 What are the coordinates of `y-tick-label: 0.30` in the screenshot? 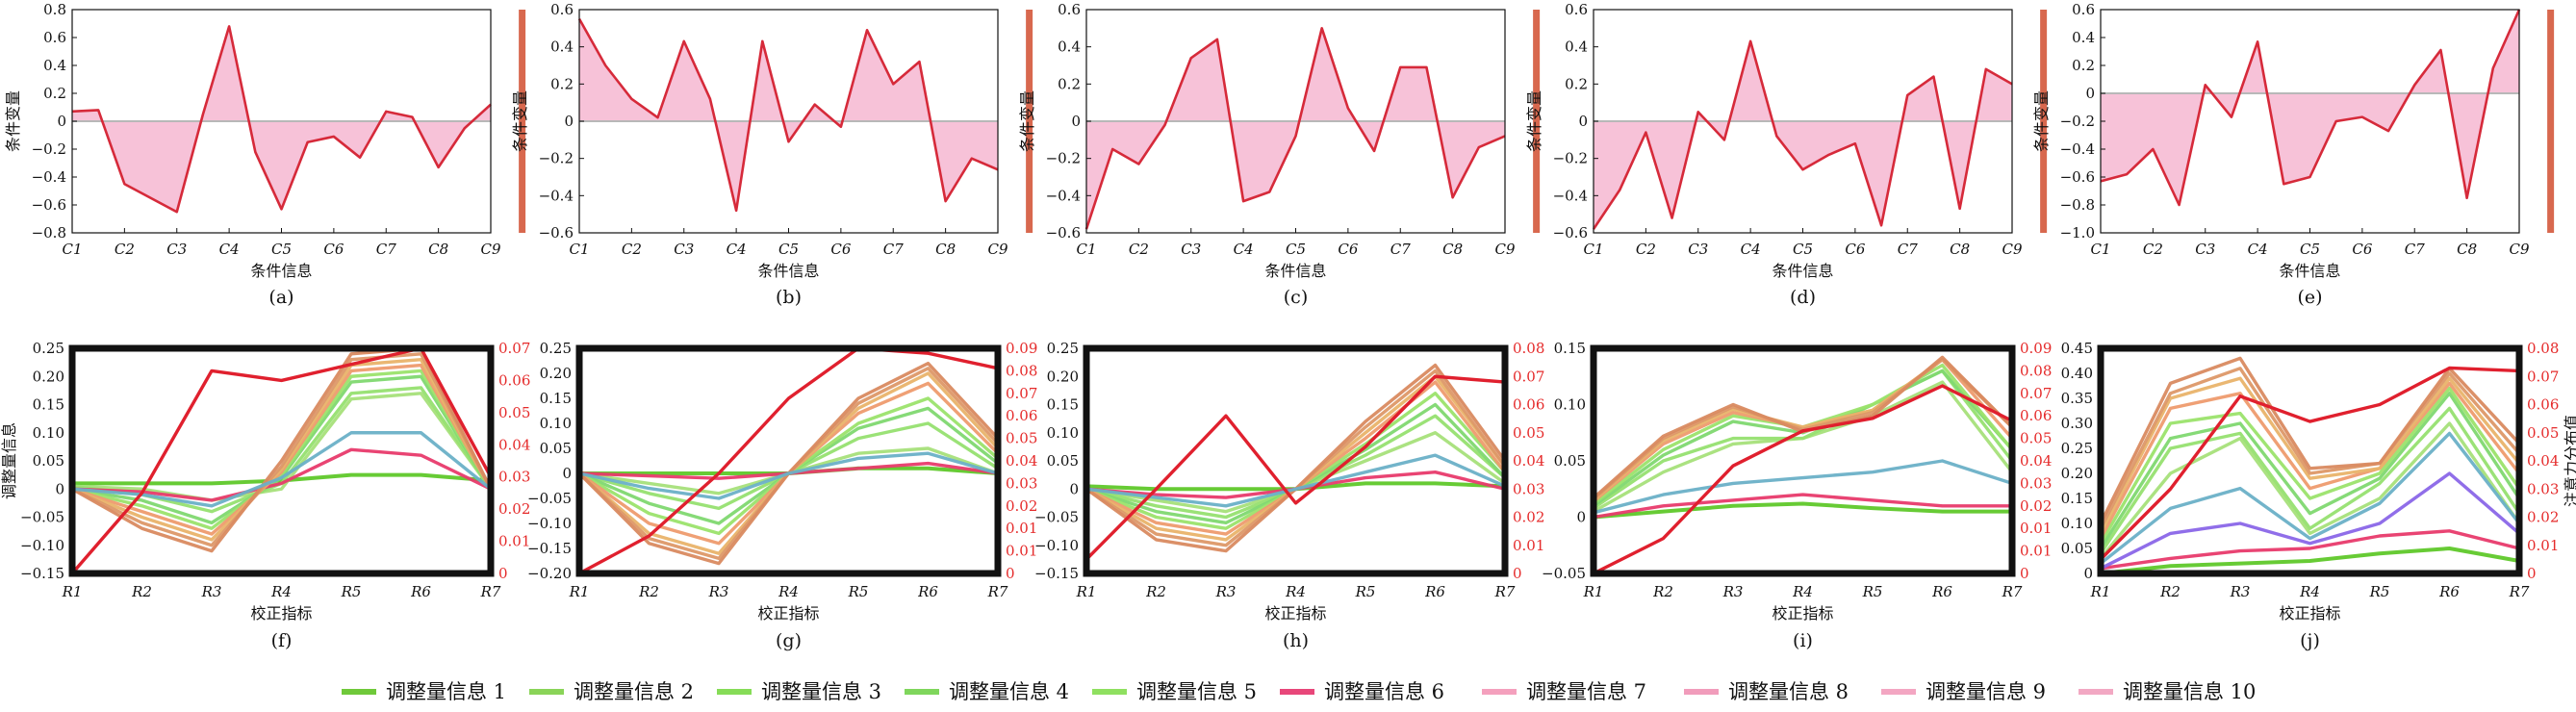 It's located at (2077, 423).